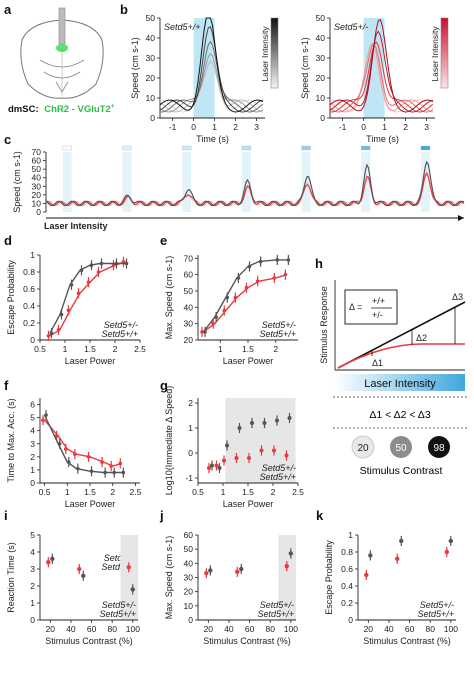 This screenshot has width=474, height=687. What do you see at coordinates (151, 58) in the screenshot?
I see `y-tick-label: 30` at bounding box center [151, 58].